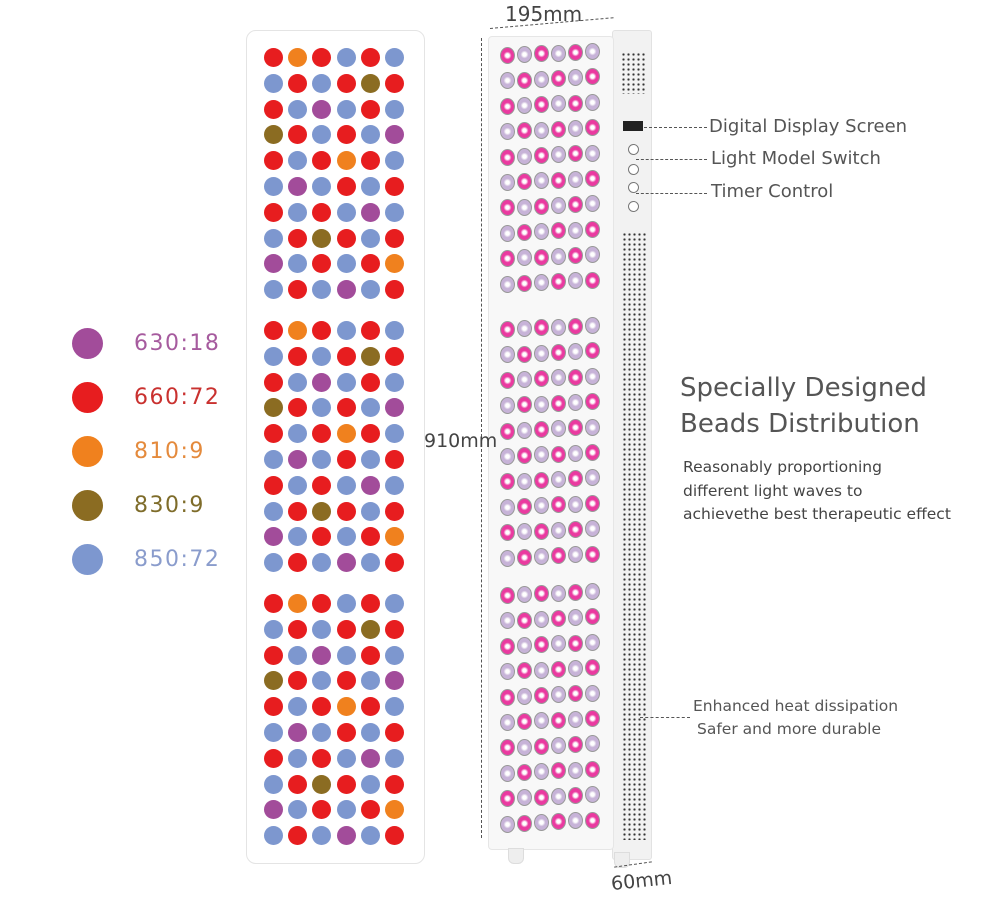 The width and height of the screenshot is (994, 922). I want to click on timer-minus-button, so click(633, 206).